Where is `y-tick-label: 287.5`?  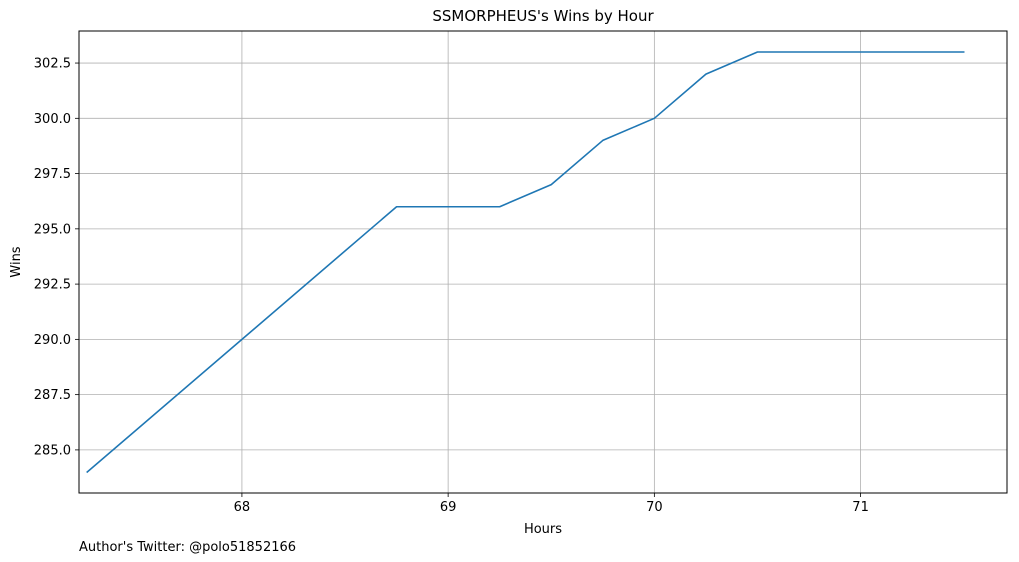
y-tick-label: 287.5 is located at coordinates (52, 395).